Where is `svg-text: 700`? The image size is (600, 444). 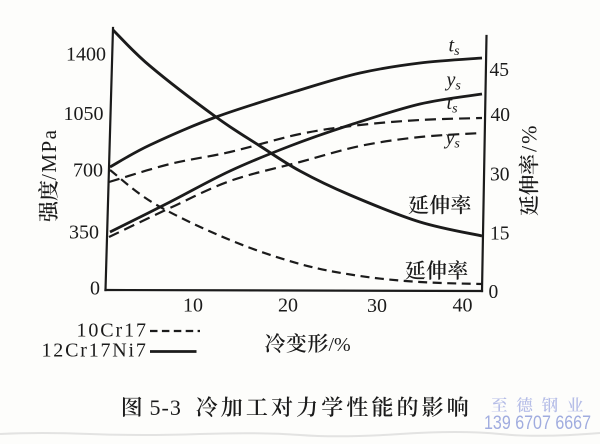
svg-text: 700 is located at coordinates (88, 171).